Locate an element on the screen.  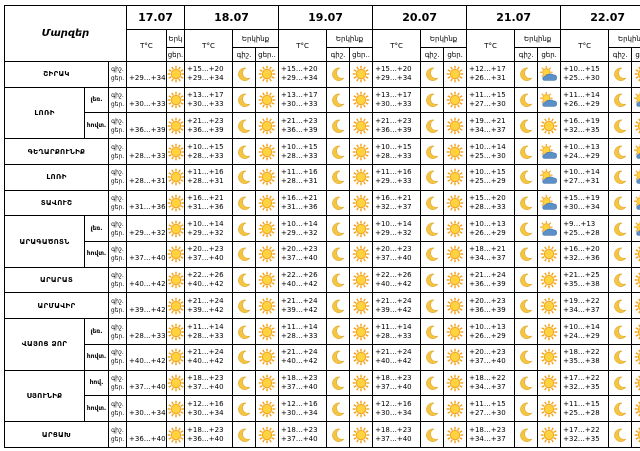
temp-cell: +39…+42 is located at coordinates (146, 306).